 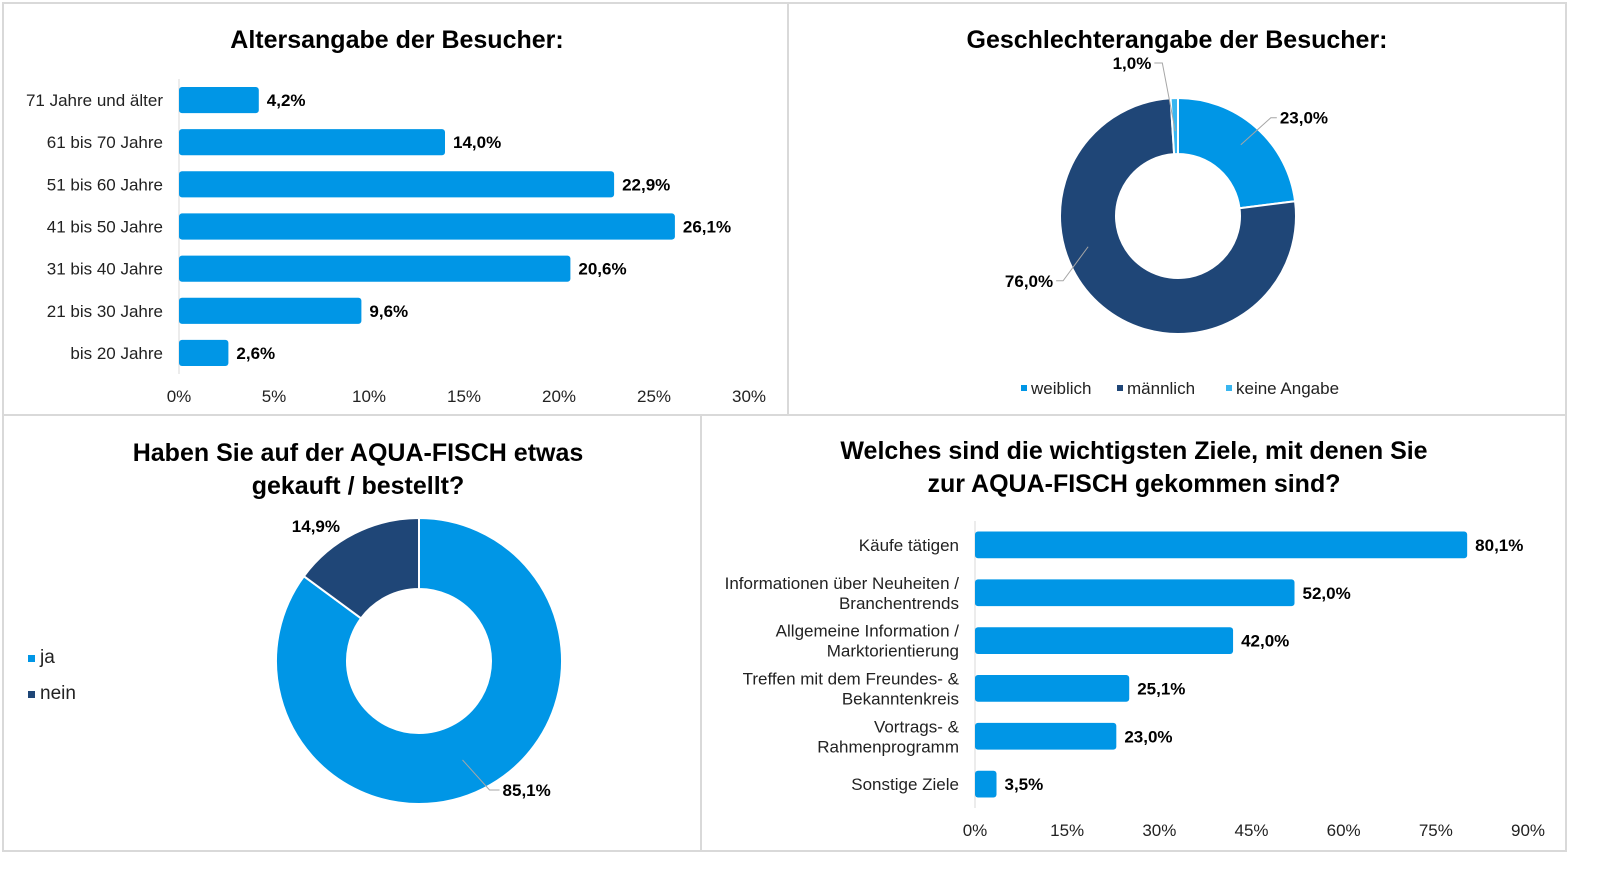 What do you see at coordinates (94, 100) in the screenshot?
I see `category-label-0: 71 Jahre und älter` at bounding box center [94, 100].